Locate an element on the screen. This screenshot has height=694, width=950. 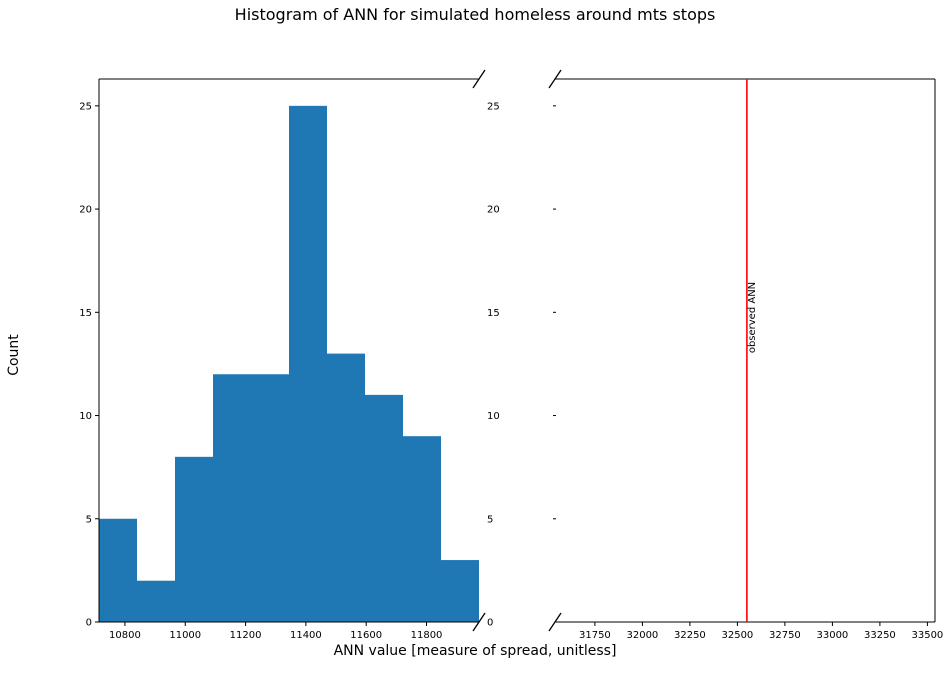
y-tick-label: 15 is located at coordinates (85, 313).